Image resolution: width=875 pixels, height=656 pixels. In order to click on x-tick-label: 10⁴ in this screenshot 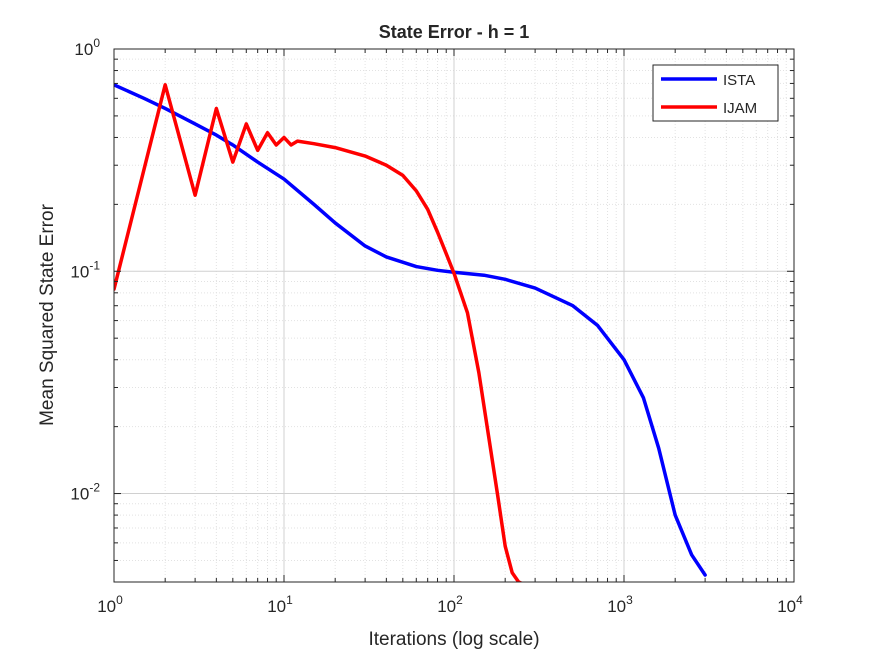, I will do `click(790, 604)`.